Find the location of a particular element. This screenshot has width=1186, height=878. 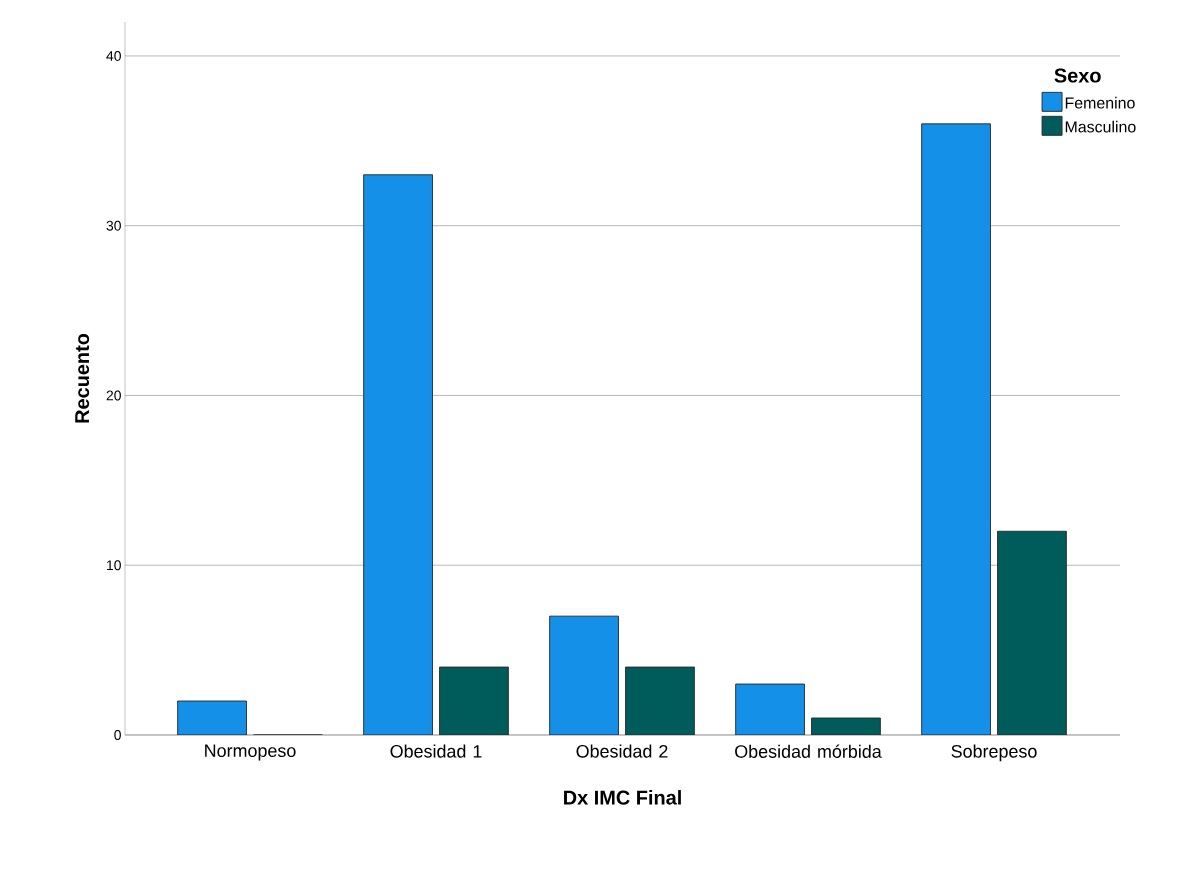

y-tick-label: 20 is located at coordinates (113, 395).